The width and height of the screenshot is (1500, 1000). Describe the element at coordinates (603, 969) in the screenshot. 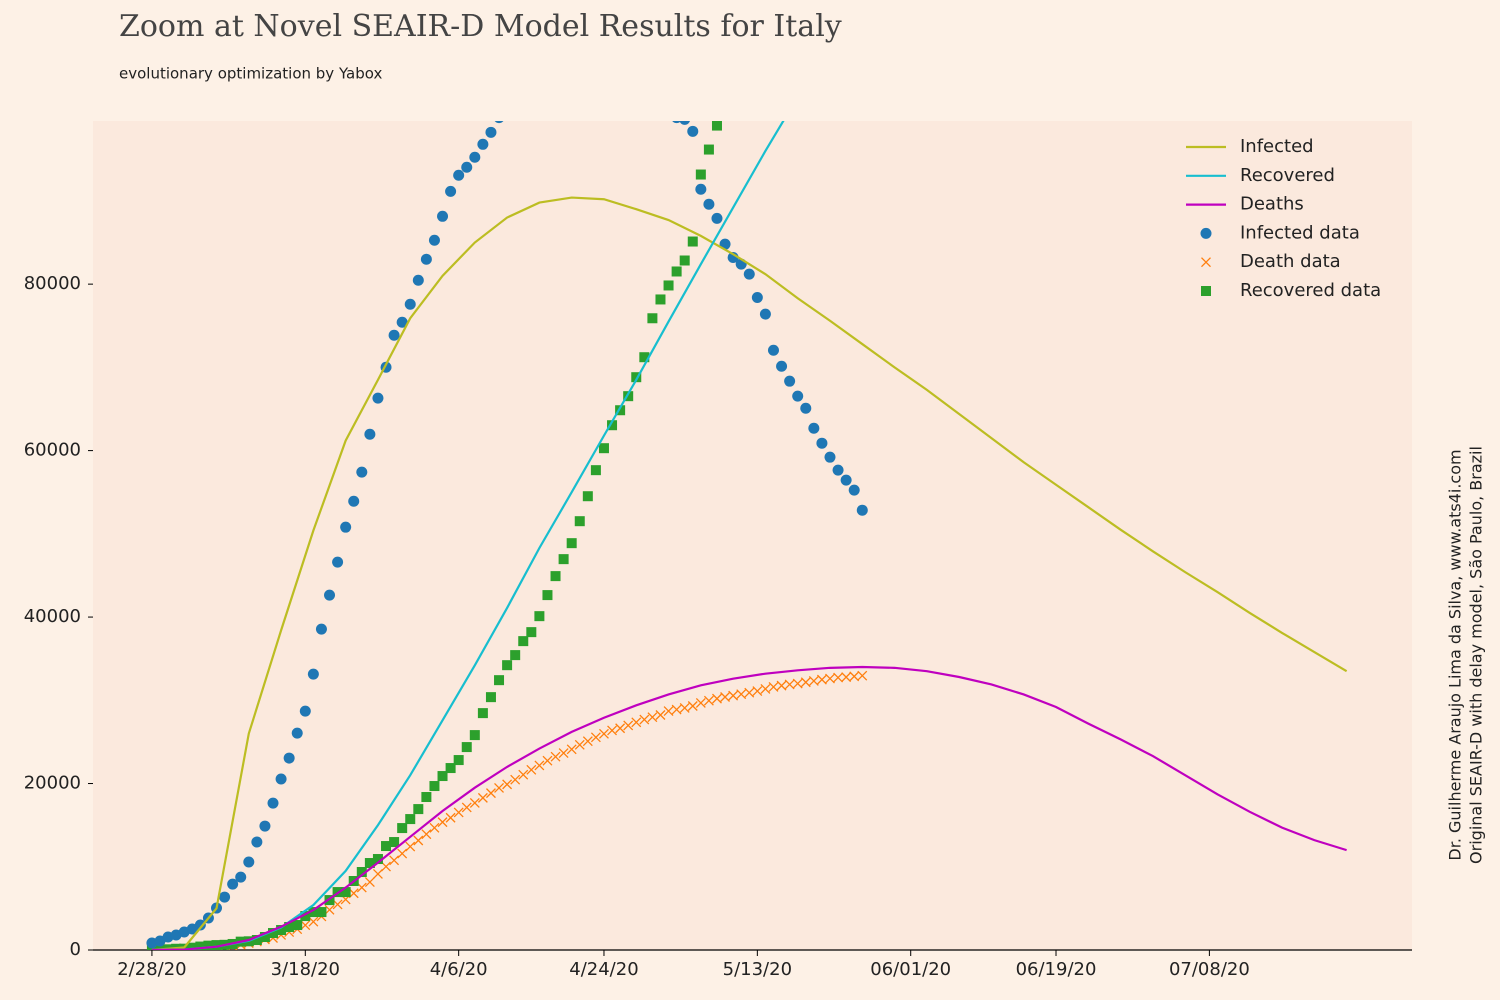

I see `x-tick-label: 4/24/20` at that location.